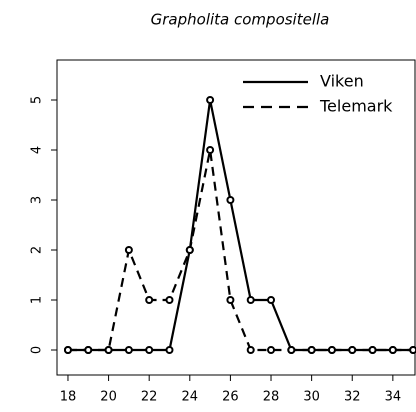  I want to click on x-tick-label: 26, so click(230, 397).